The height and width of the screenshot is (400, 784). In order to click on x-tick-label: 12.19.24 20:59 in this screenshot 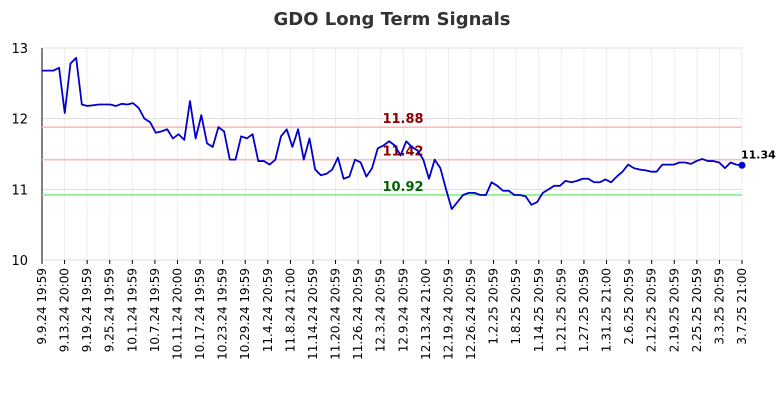, I will do `click(448, 314)`.